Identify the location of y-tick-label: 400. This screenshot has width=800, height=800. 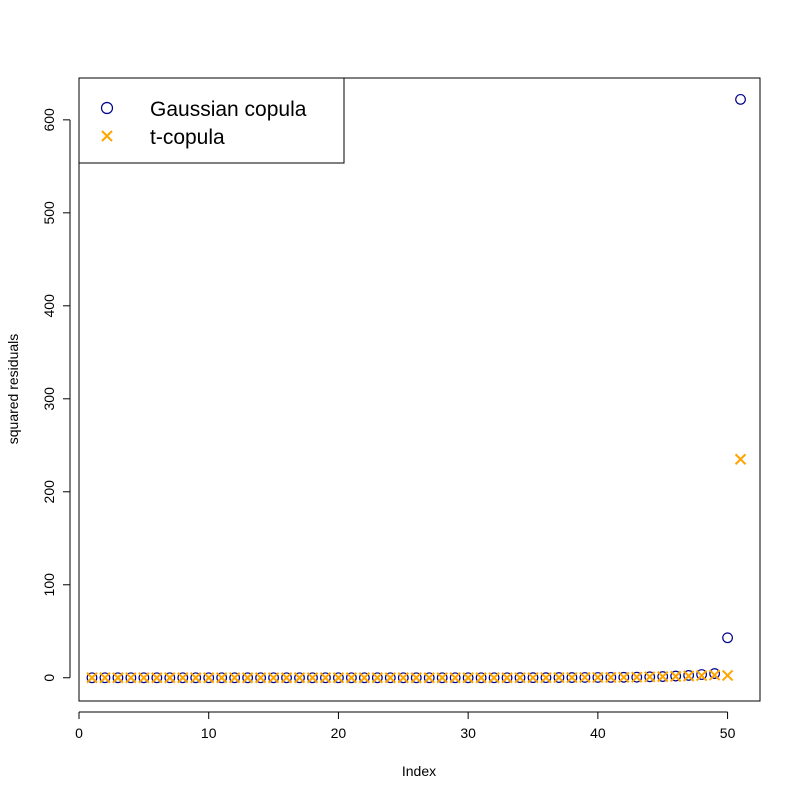
(49, 306).